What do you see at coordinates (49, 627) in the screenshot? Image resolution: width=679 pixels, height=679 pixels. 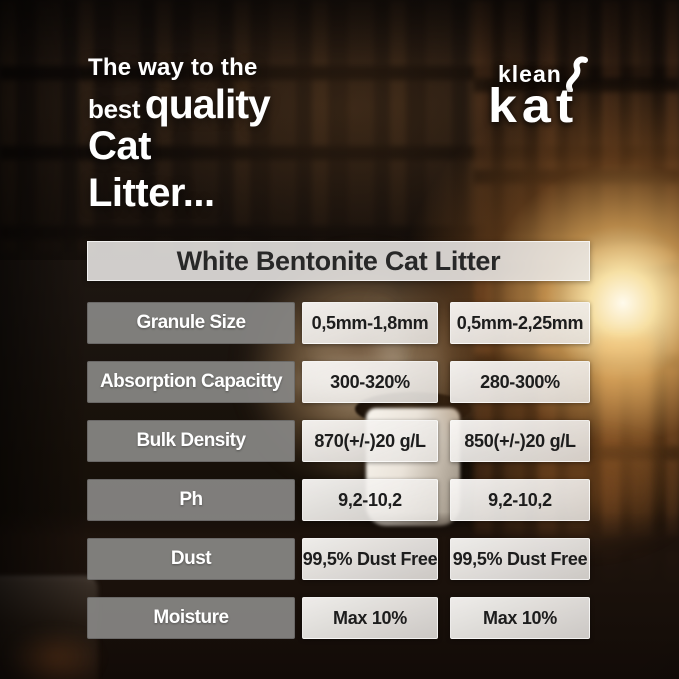 I see `jar-silhouette` at bounding box center [49, 627].